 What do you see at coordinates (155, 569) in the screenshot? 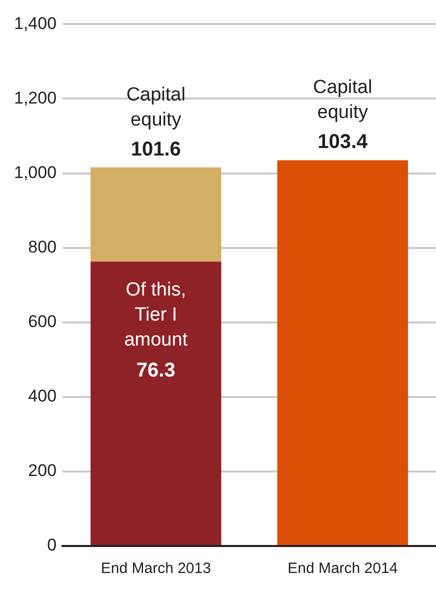
I see `x-tick-label: End March 2013` at bounding box center [155, 569].